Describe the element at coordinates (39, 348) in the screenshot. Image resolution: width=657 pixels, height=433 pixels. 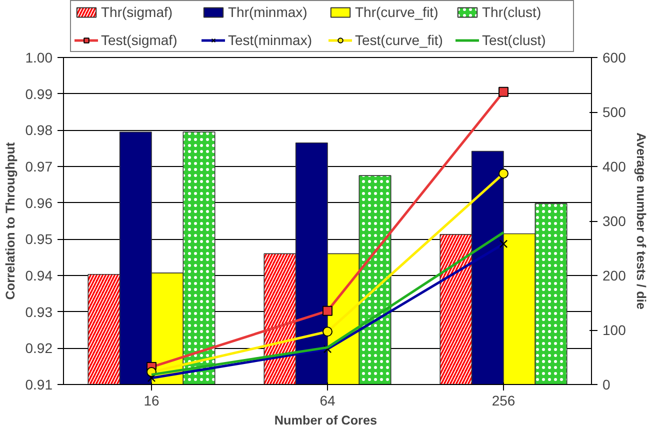
I see `y-tick-label: 0.92` at that location.